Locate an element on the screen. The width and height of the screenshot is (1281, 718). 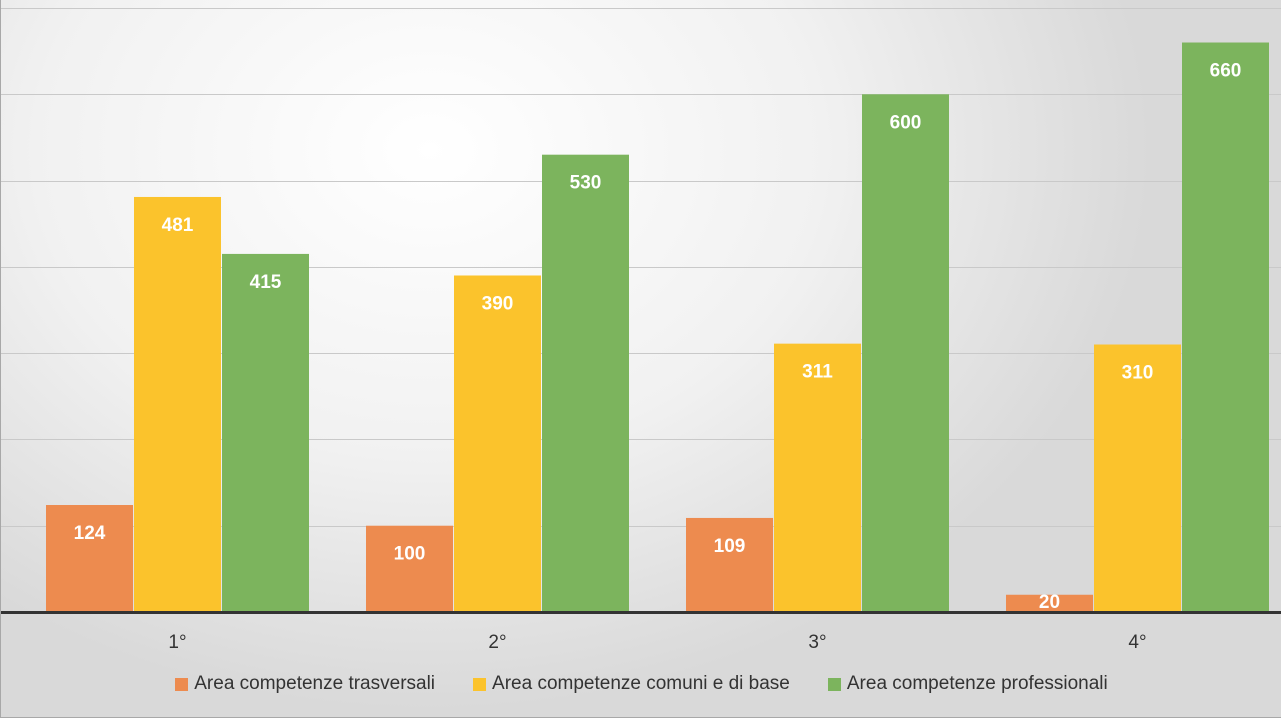
legend-item: Area competenze comuni e di base is located at coordinates (631, 684).